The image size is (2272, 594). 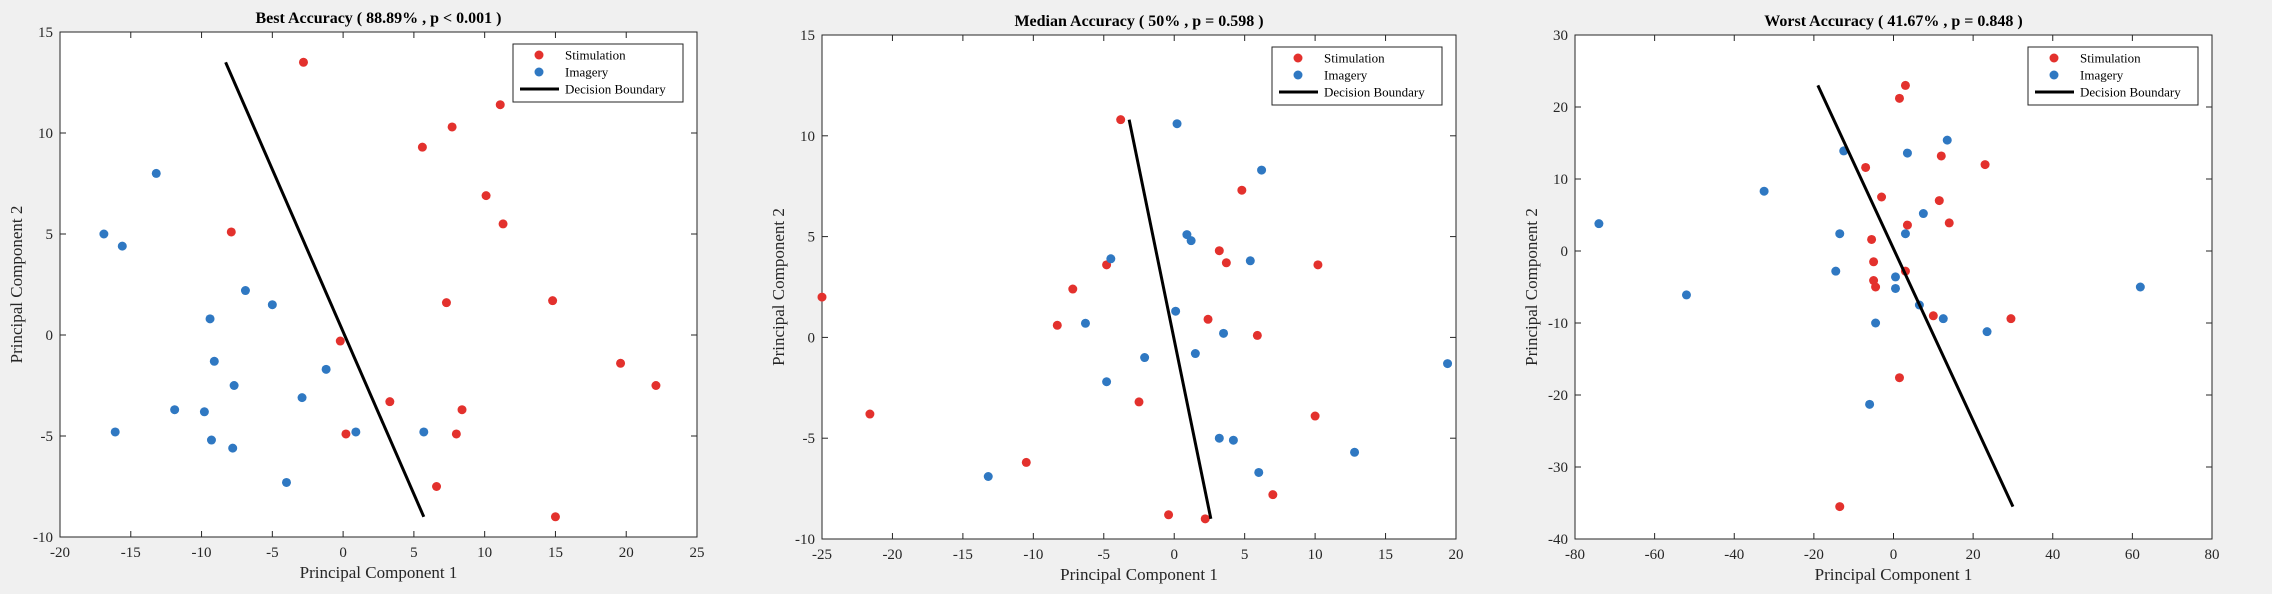 What do you see at coordinates (2132, 555) in the screenshot?
I see `x-tick-label: 60` at bounding box center [2132, 555].